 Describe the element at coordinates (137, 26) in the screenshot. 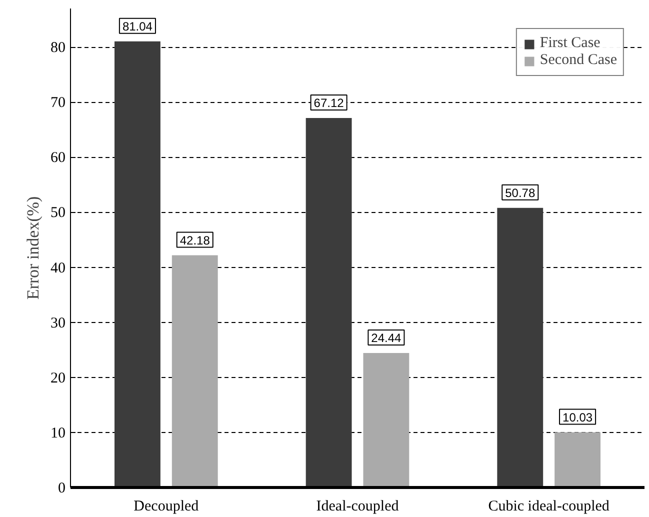

I see `data-label: 81.04` at that location.